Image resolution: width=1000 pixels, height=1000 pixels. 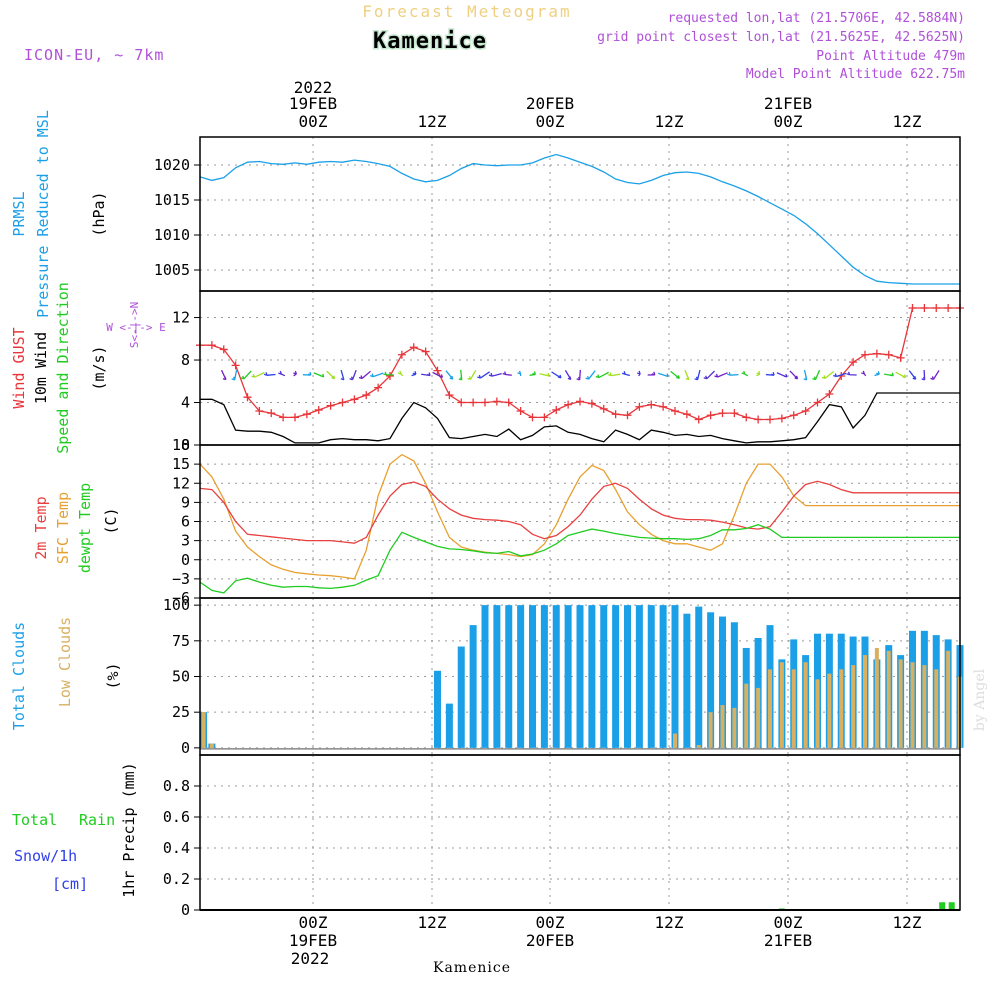 What do you see at coordinates (550, 922) in the screenshot?
I see `bottom-tick-3: 00Z` at bounding box center [550, 922].